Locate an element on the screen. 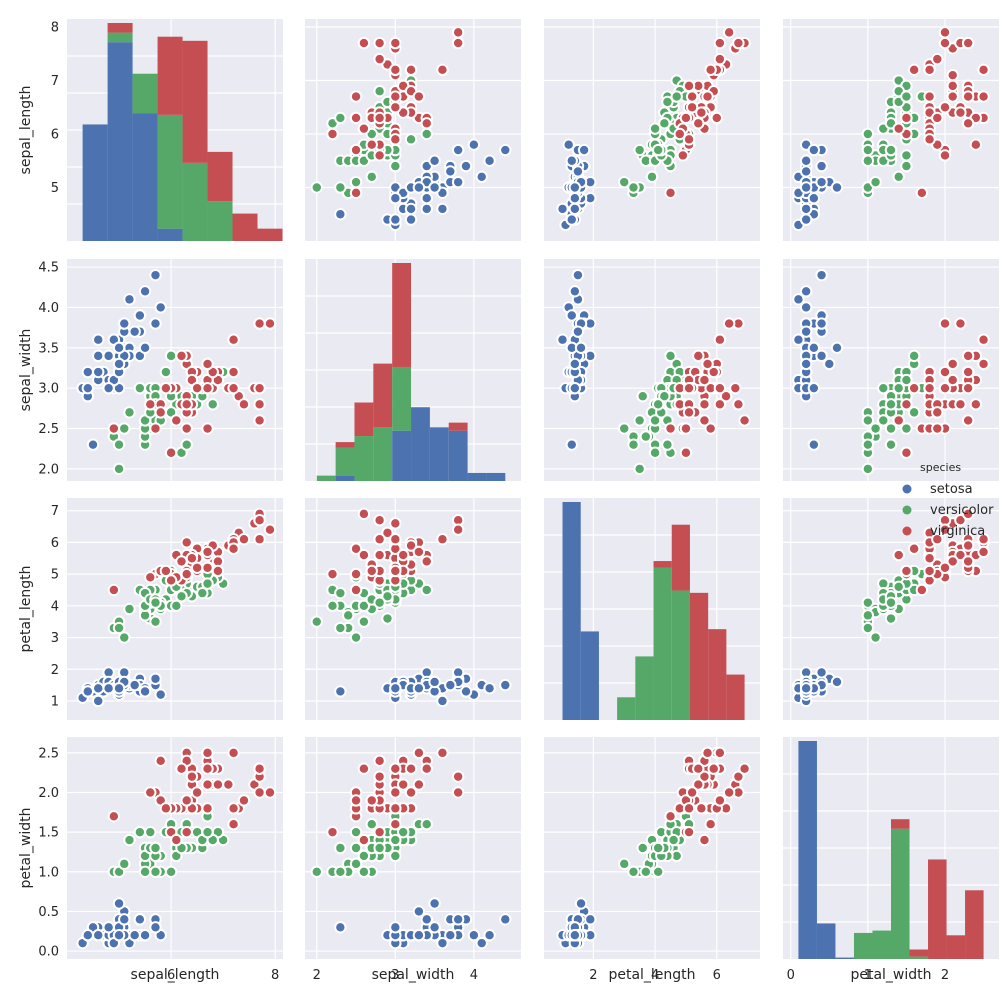 The width and height of the screenshot is (1002, 1000). panel-sepal_length-vs-petal_width is located at coordinates (891, 130).